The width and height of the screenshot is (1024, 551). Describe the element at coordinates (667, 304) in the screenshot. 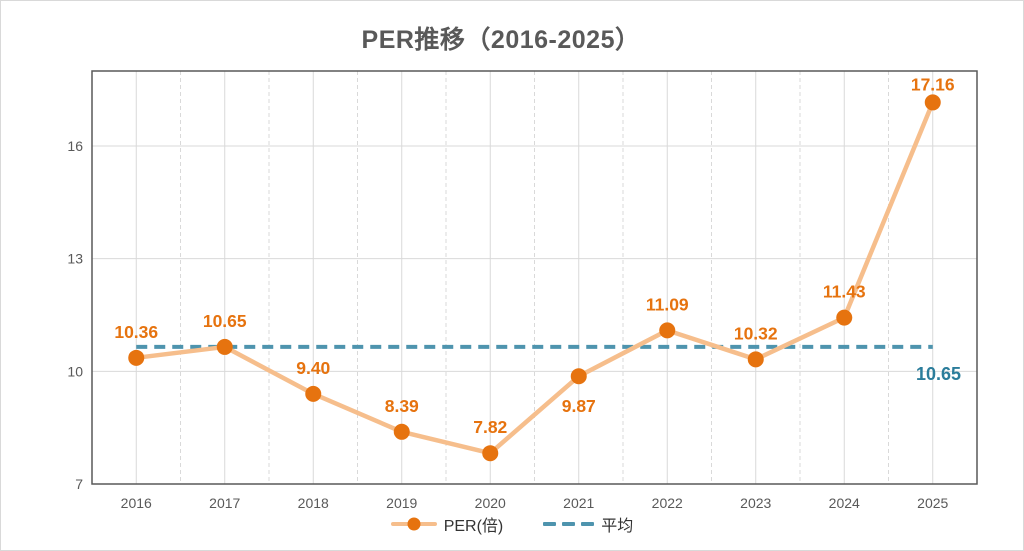

I see `per-data-label: 11.09` at that location.